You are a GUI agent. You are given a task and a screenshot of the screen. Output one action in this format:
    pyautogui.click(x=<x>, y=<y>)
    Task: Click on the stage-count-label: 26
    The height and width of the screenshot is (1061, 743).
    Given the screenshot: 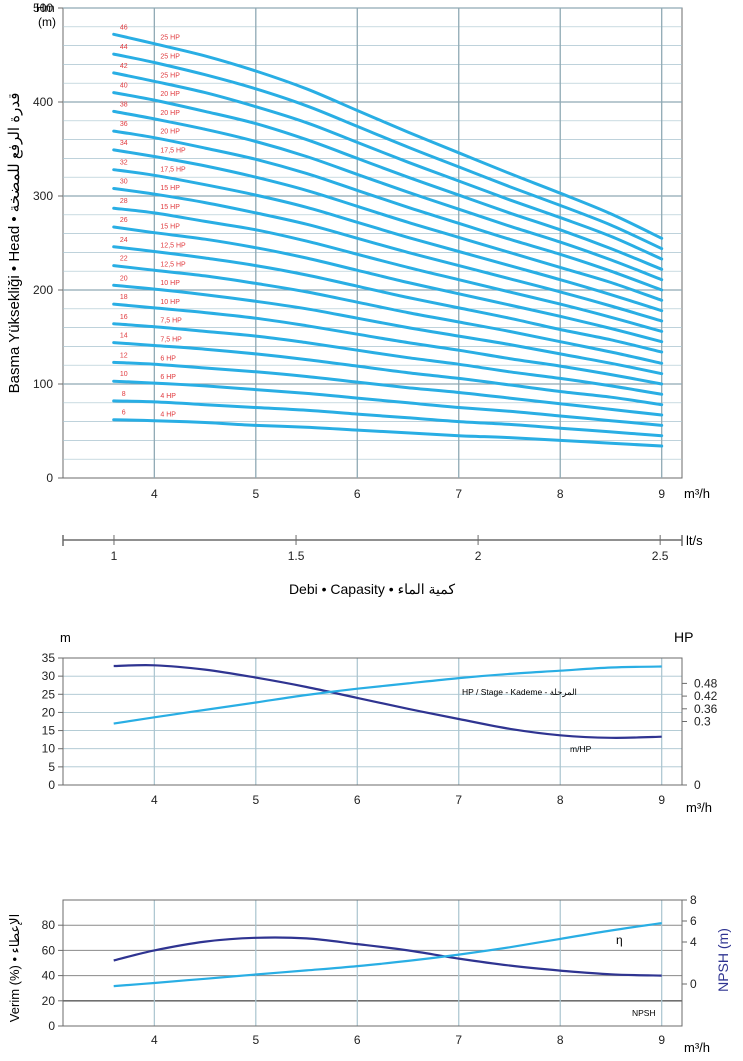 What is the action you would take?
    pyautogui.click(x=124, y=220)
    